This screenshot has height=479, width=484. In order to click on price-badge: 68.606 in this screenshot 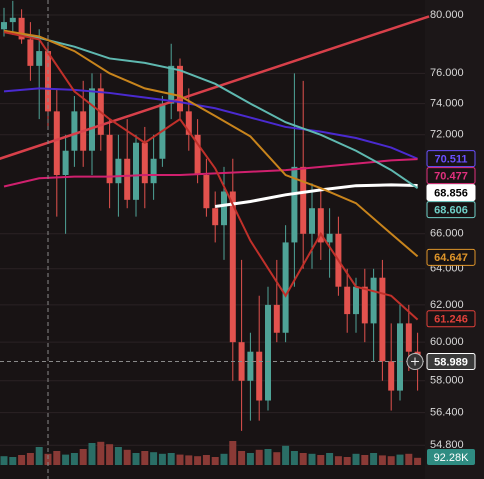, I will do `click(451, 210)`.